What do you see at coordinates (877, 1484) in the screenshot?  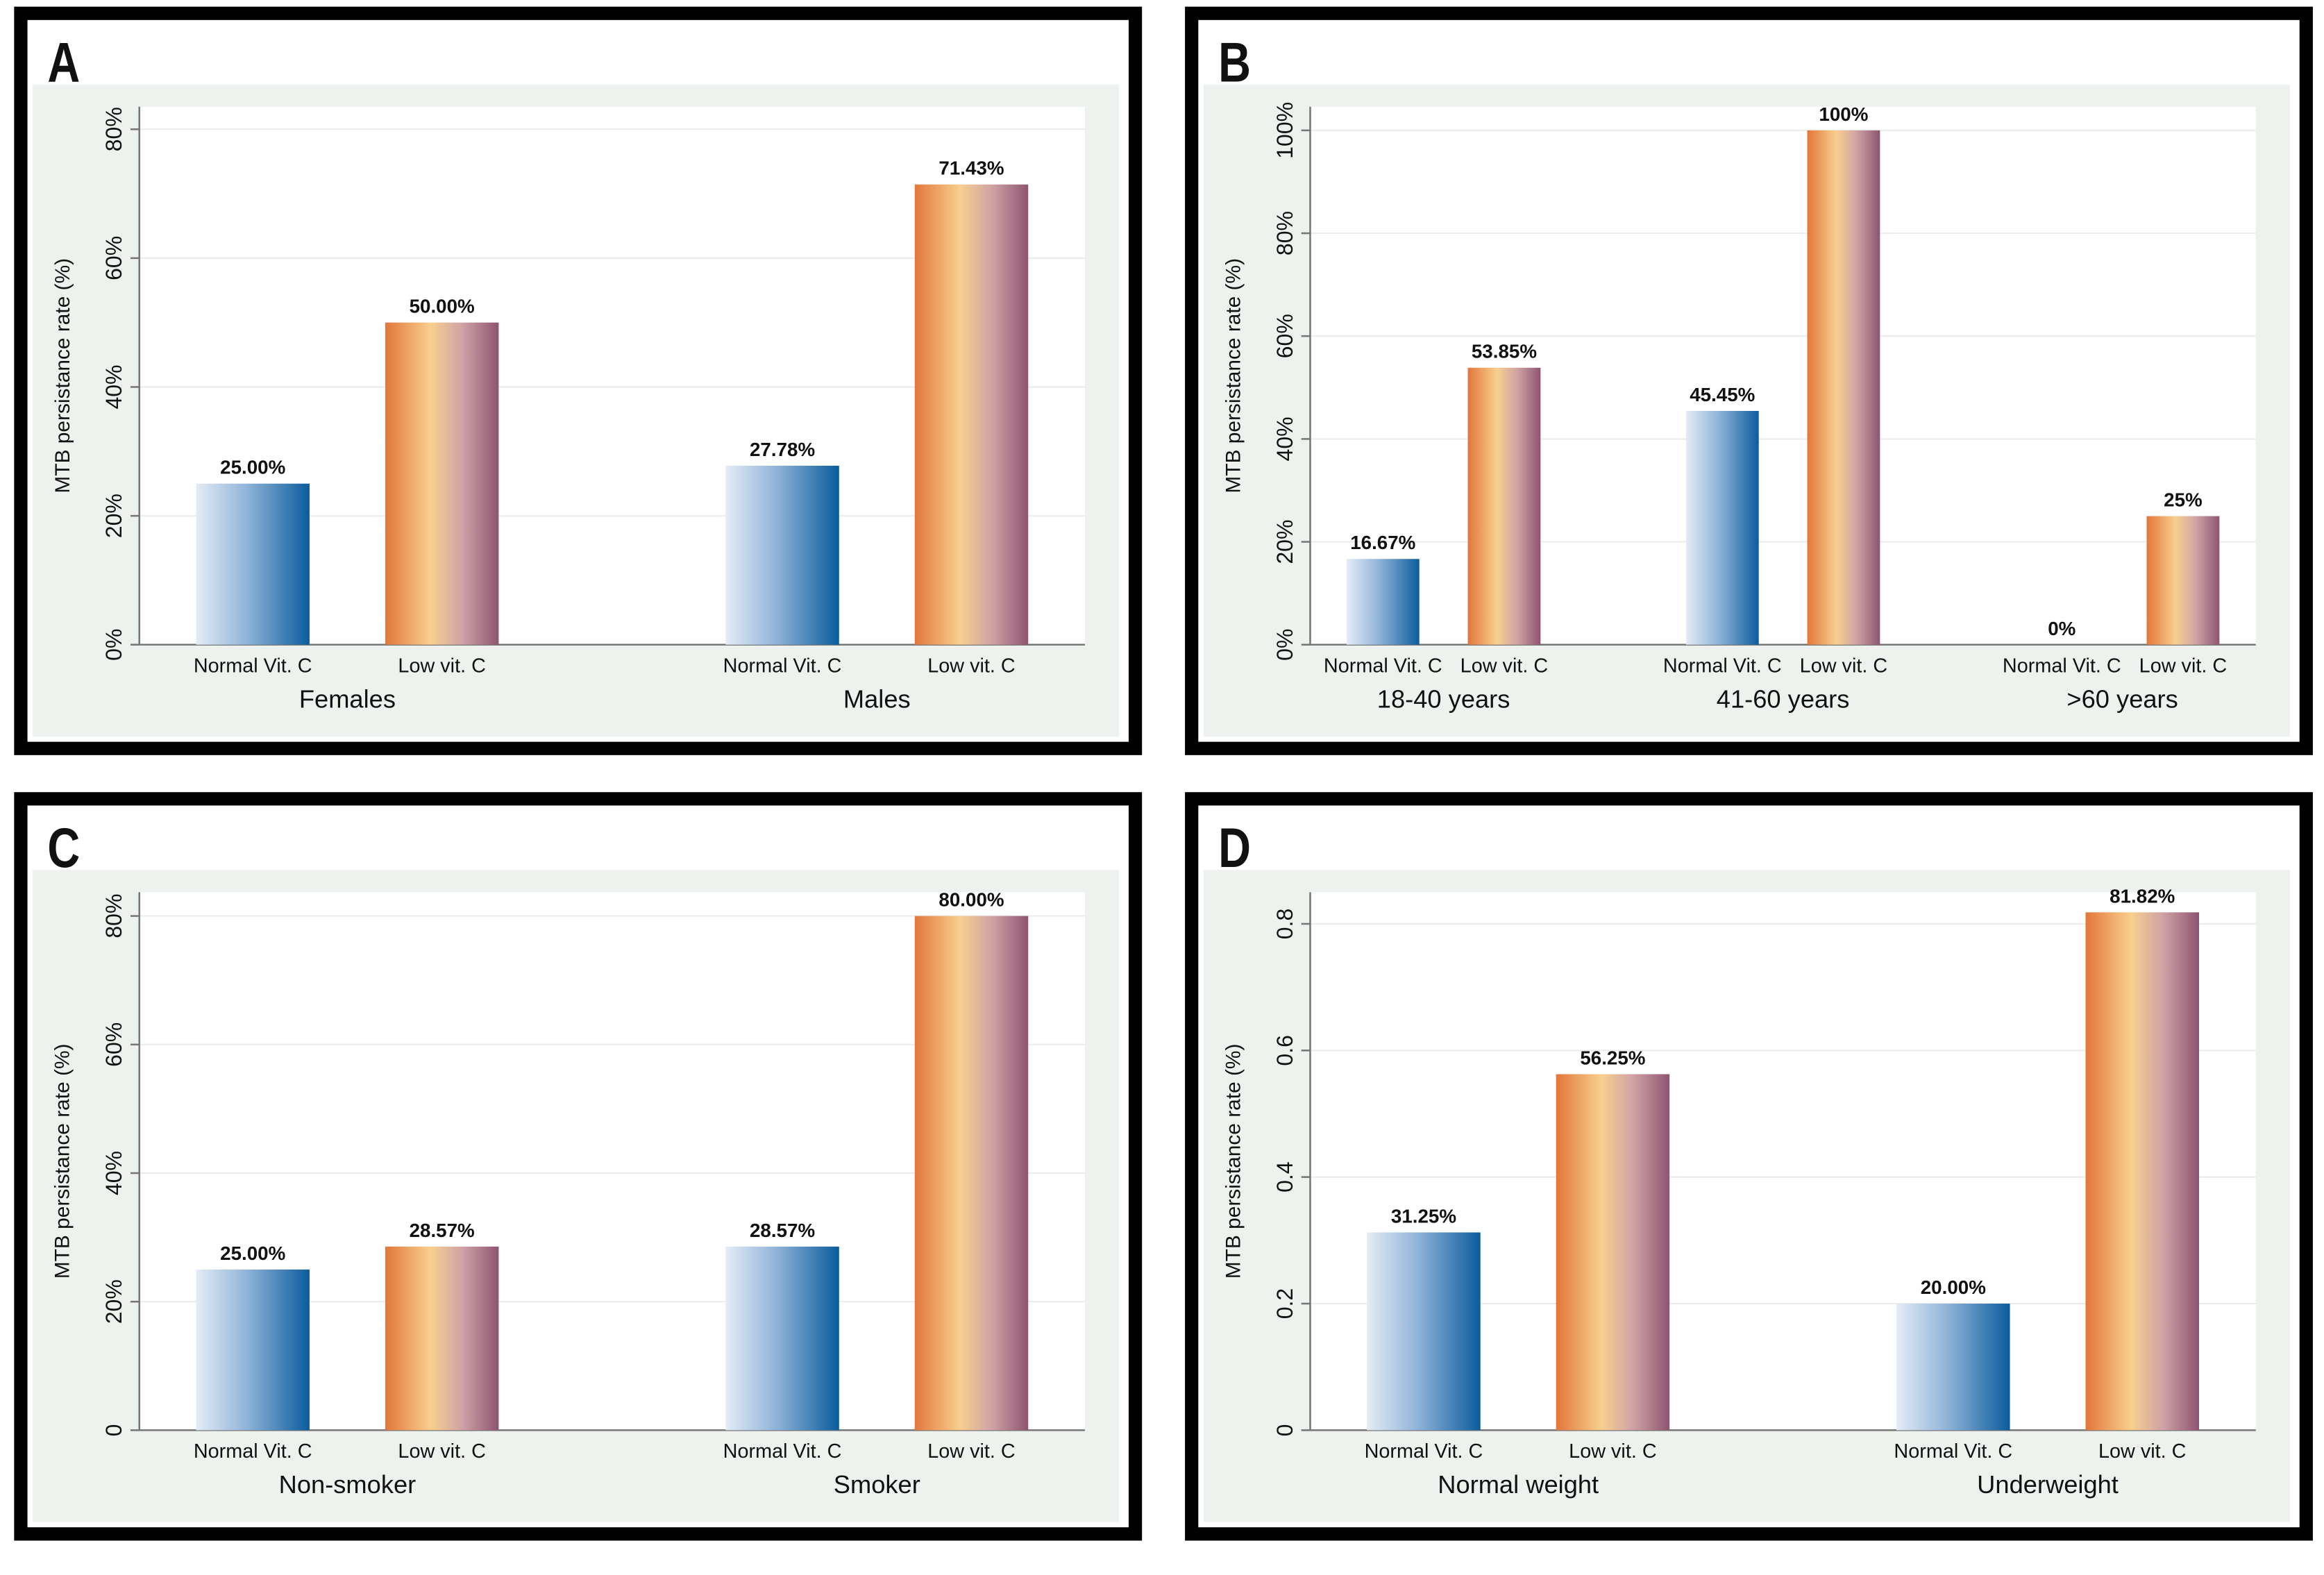 I see `group-label: Smoker` at bounding box center [877, 1484].